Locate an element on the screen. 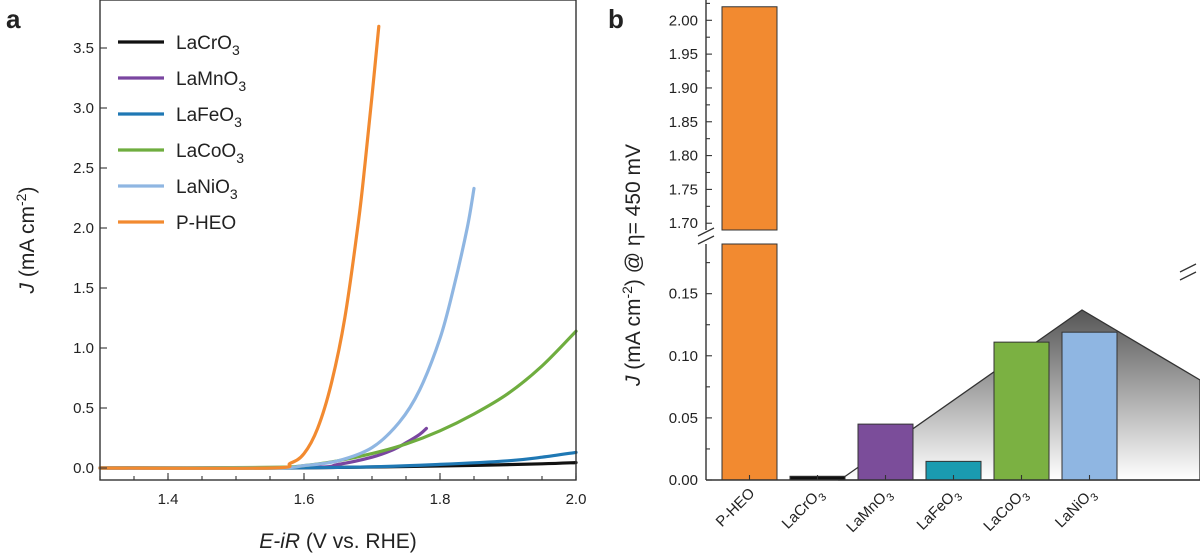 The image size is (1200, 554). category-label-lanio3: LaNiO3 is located at coordinates (1076, 509).